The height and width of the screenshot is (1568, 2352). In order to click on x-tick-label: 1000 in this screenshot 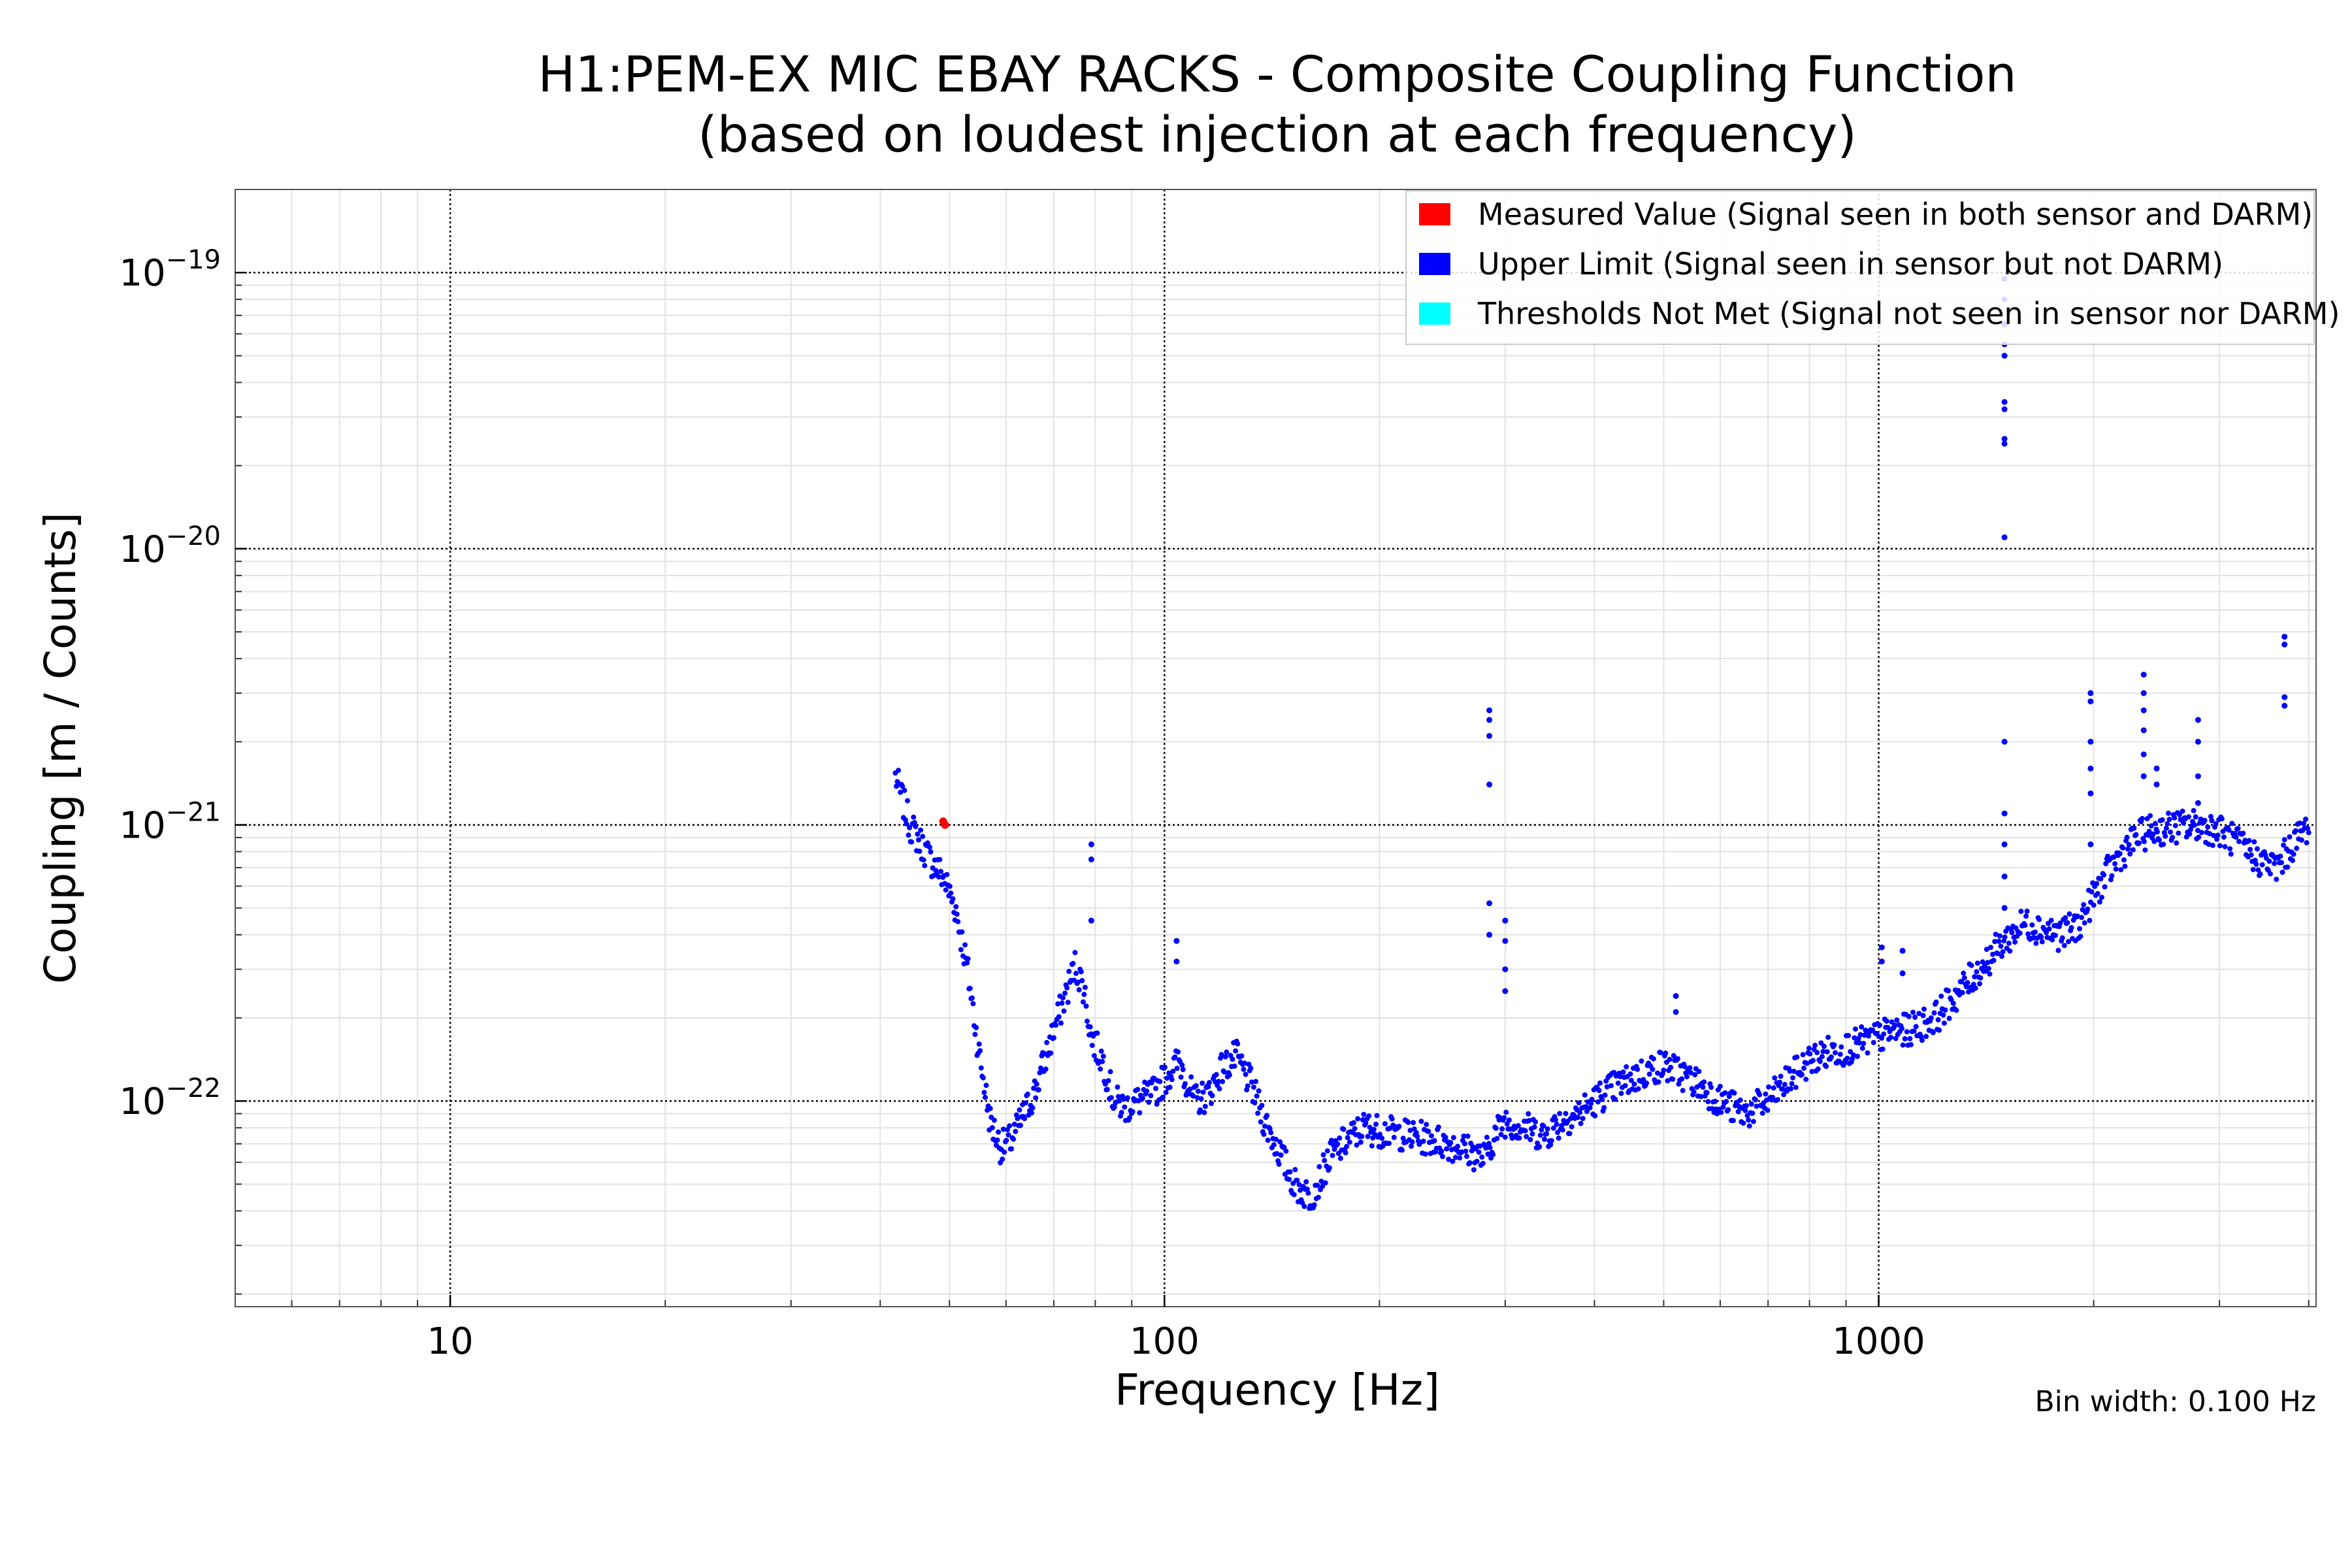, I will do `click(1878, 1341)`.